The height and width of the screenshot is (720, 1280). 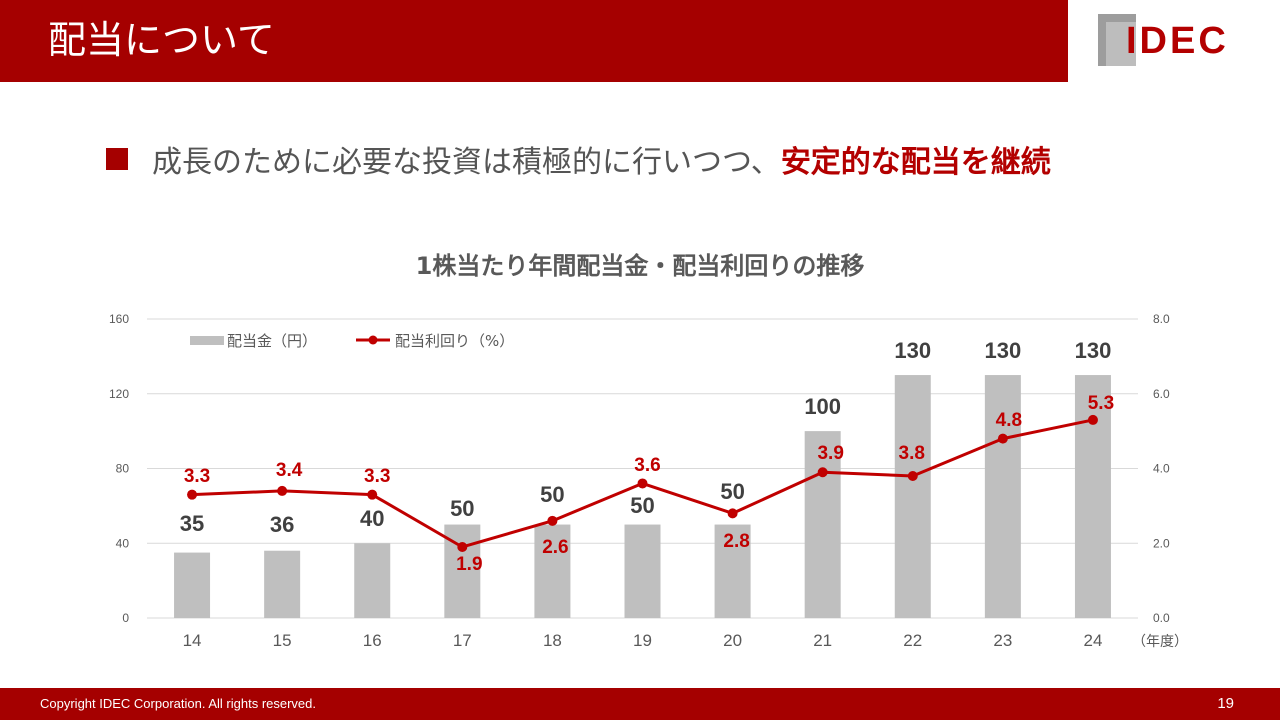 What do you see at coordinates (272, 341) in the screenshot?
I see `legend-bar-label: 配当金（円）` at bounding box center [272, 341].